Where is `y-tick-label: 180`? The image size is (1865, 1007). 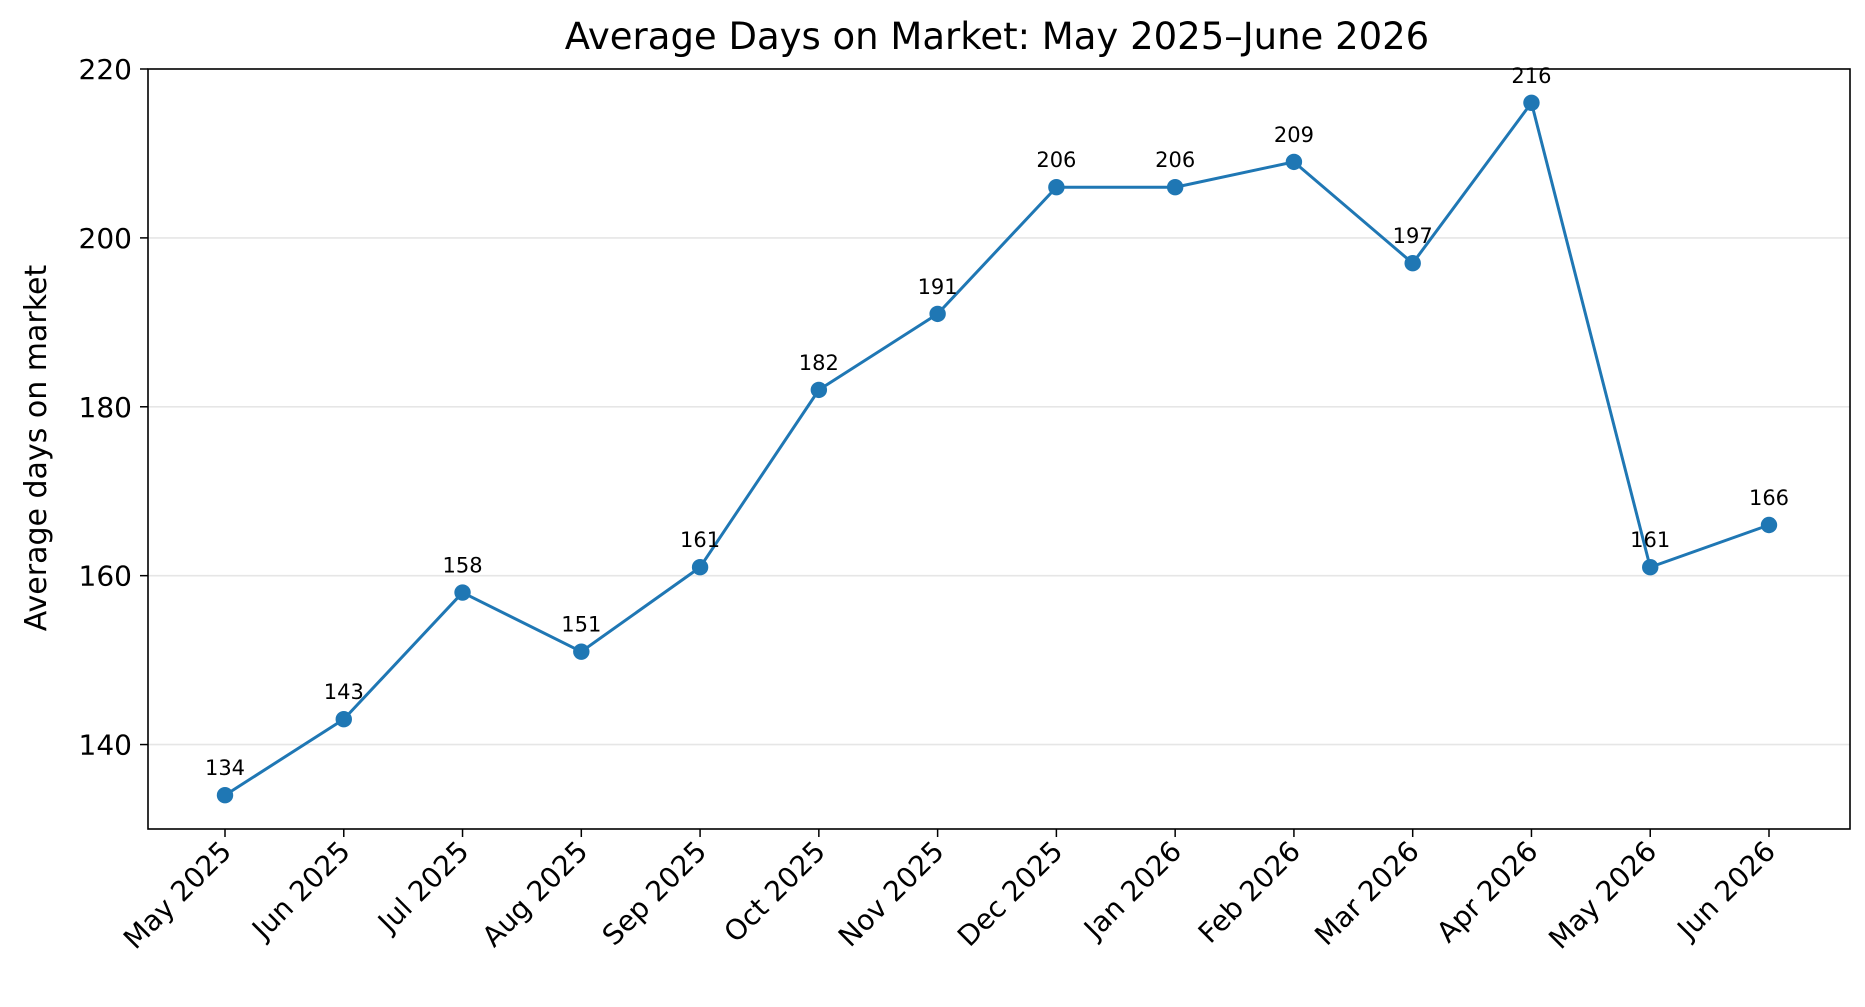 y-tick-label: 180 is located at coordinates (105, 407).